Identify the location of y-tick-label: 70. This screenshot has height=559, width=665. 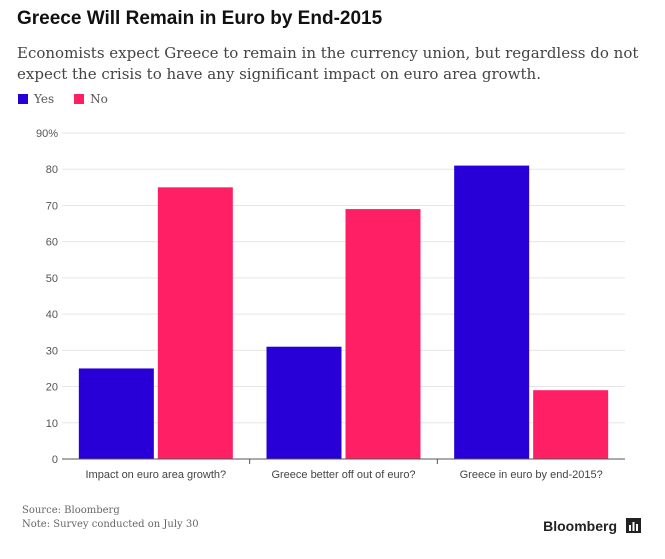
(52, 206).